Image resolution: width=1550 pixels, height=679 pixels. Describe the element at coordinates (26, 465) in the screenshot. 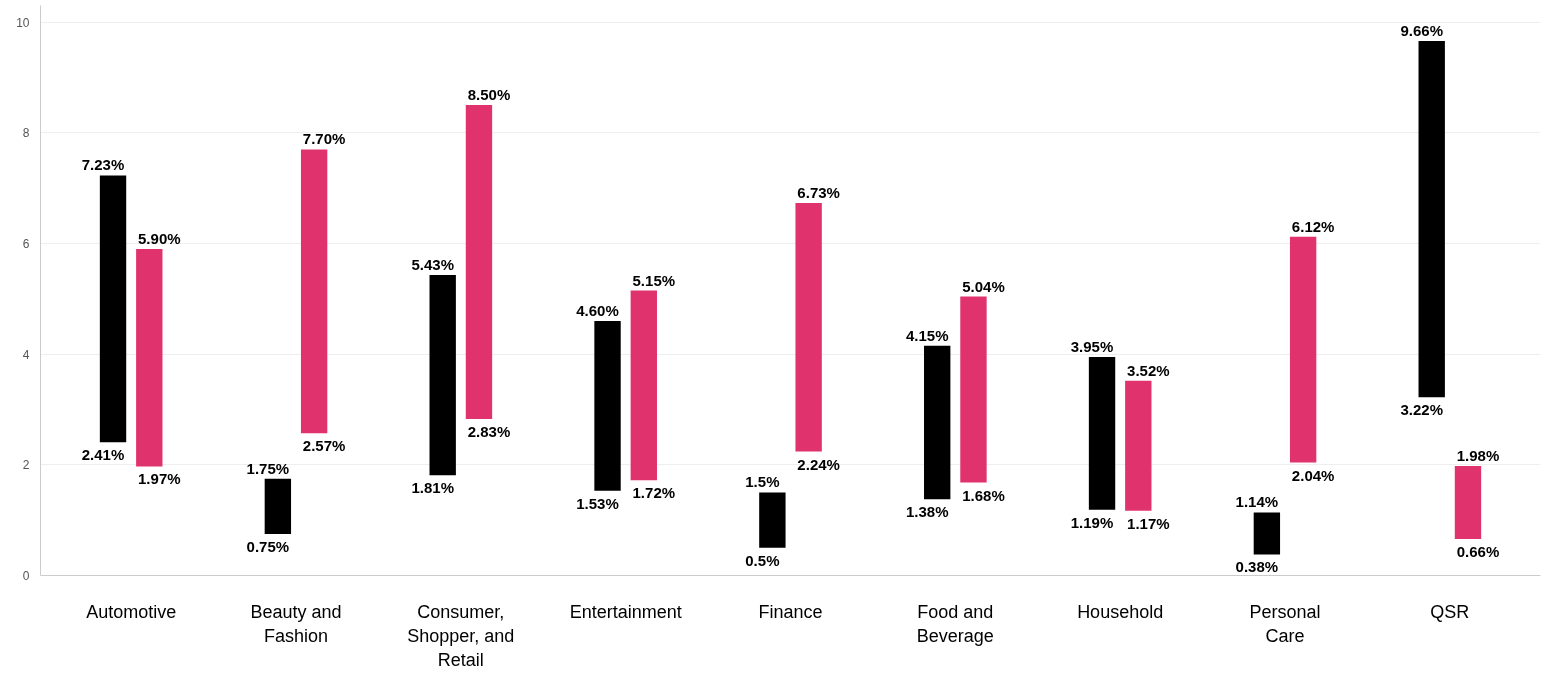

I see `y-tick-label: 2` at that location.